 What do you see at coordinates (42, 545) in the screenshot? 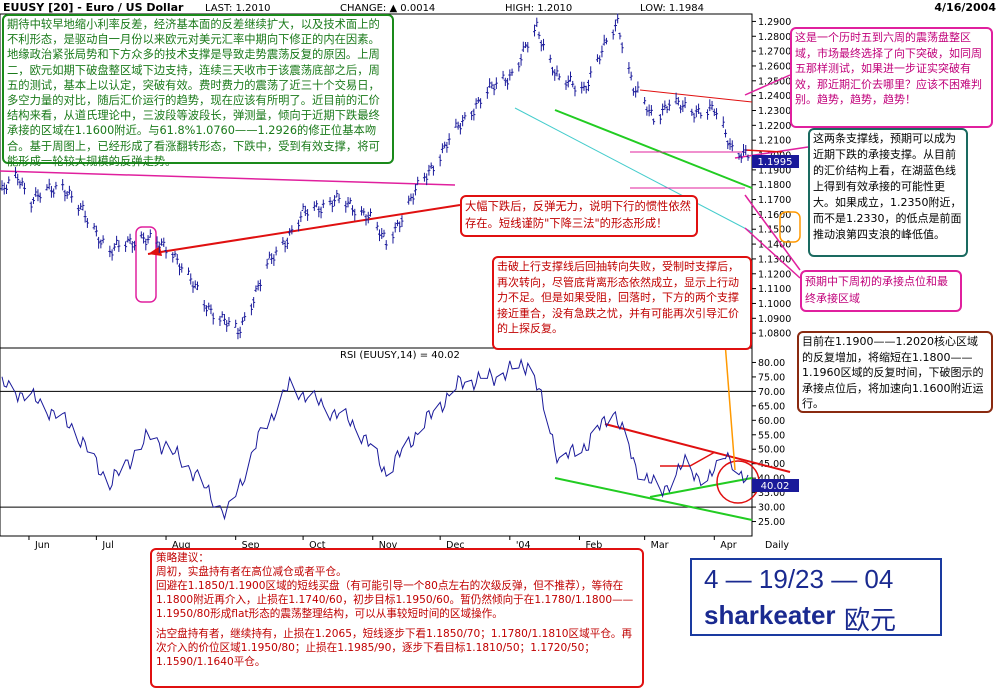
I see `x-tick-label: Jun` at bounding box center [42, 545].